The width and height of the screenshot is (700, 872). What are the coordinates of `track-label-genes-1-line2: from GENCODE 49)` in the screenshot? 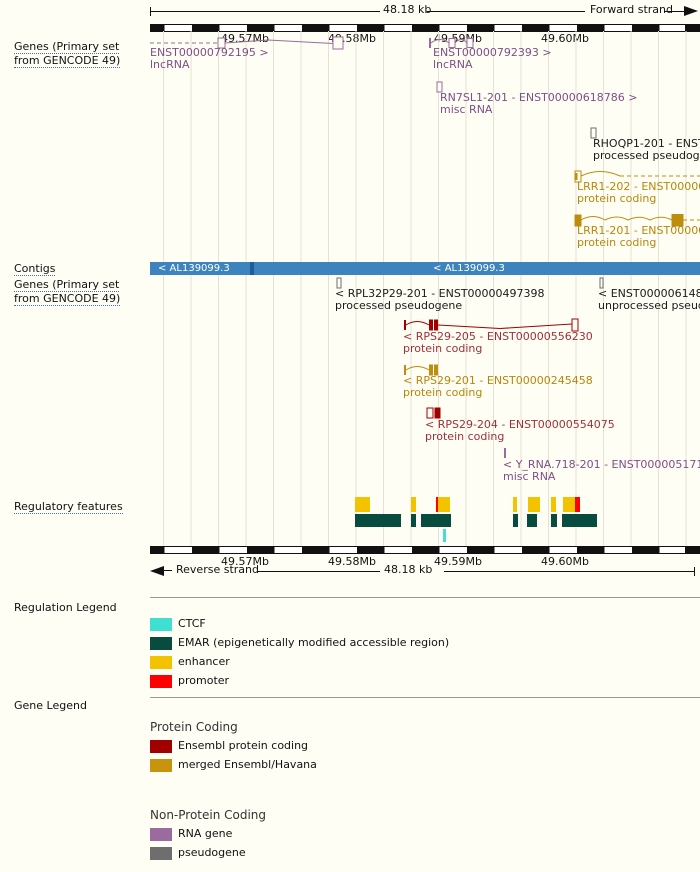 It's located at (67, 61).